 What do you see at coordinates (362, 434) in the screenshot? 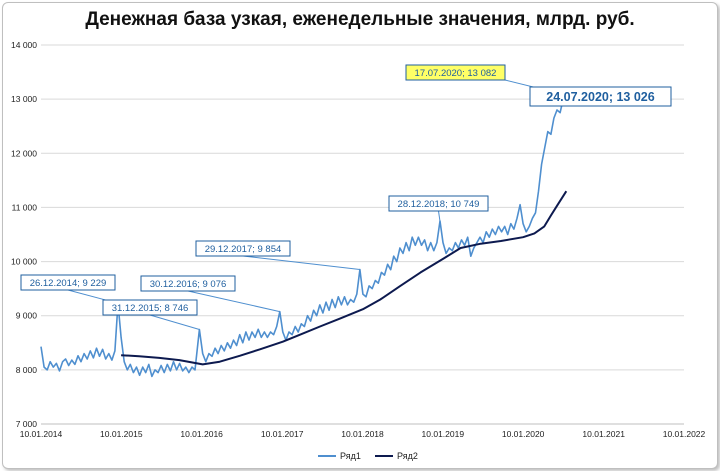
I see `x-tick-label: 10.01.2018` at bounding box center [362, 434].